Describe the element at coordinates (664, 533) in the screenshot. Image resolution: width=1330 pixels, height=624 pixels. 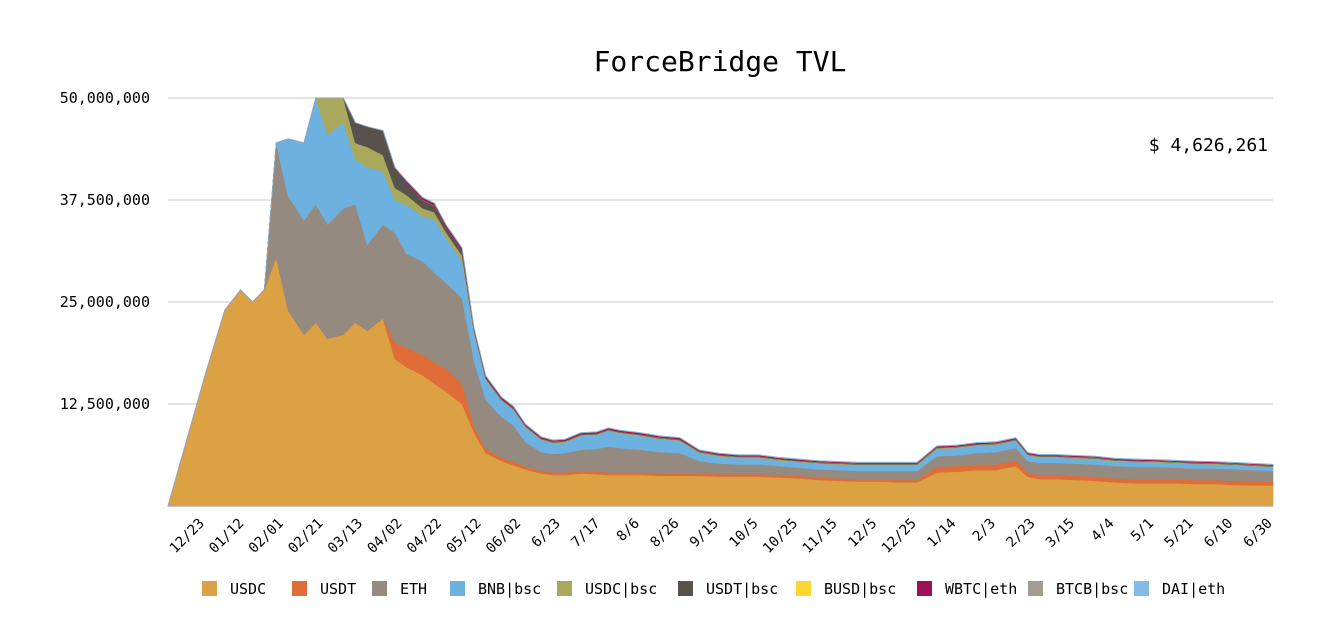
I see `x-tick-label: 8/26` at that location.